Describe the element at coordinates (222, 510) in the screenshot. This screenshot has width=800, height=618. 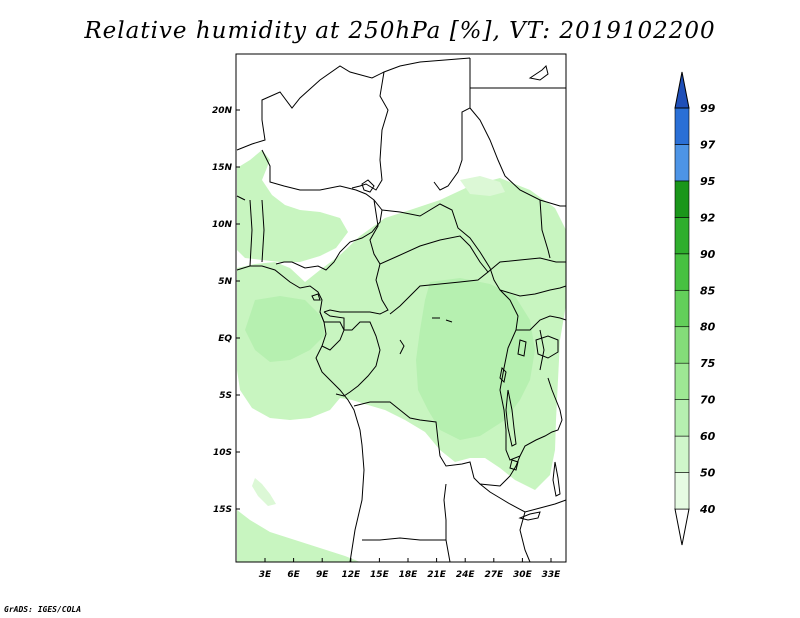
I see `lat-tick-label: 15S` at that location.